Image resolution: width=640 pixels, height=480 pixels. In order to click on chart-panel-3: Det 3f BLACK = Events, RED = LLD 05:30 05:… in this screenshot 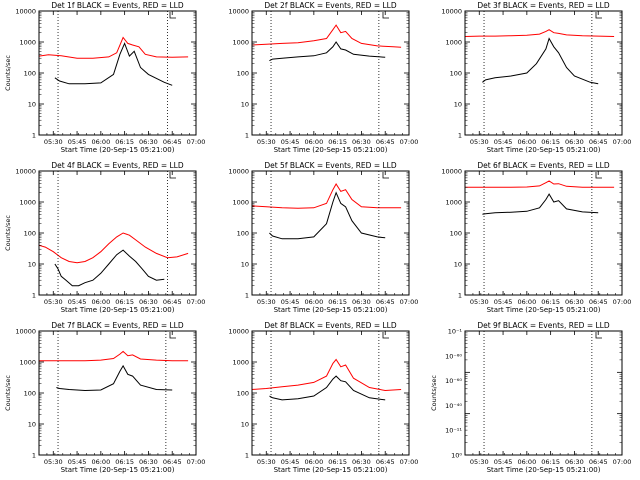, I will do `click(536, 77)`.